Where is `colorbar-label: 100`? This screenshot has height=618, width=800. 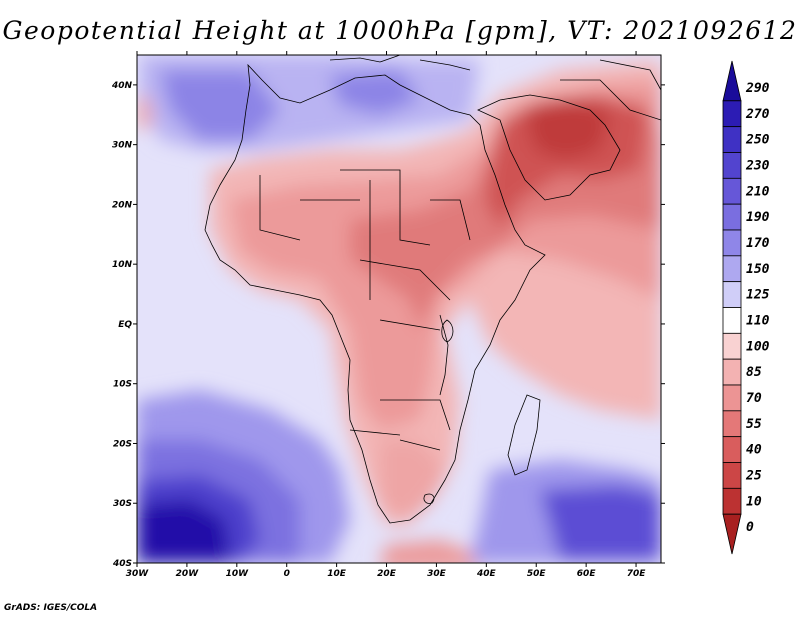
colorbar-label: 100 is located at coordinates (758, 346).